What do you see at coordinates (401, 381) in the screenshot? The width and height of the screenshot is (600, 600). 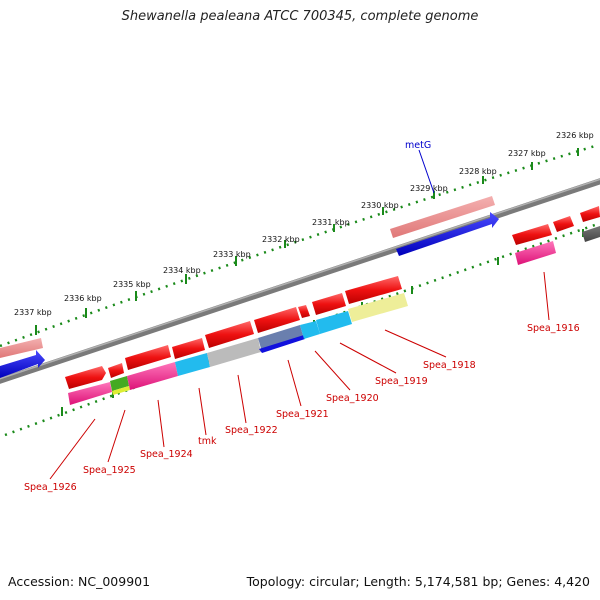 I see `gene-label-spea-1919: Spea_1919` at bounding box center [401, 381].